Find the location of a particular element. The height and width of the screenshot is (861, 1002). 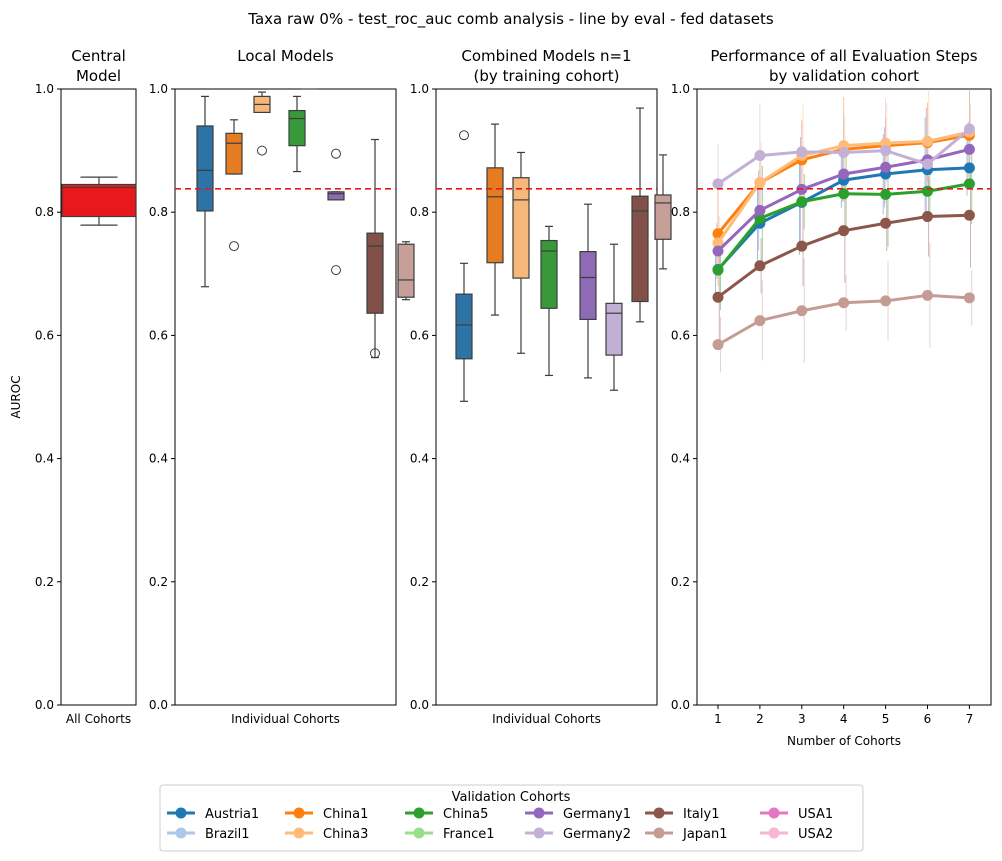

legend-label: Germany2 is located at coordinates (597, 834).